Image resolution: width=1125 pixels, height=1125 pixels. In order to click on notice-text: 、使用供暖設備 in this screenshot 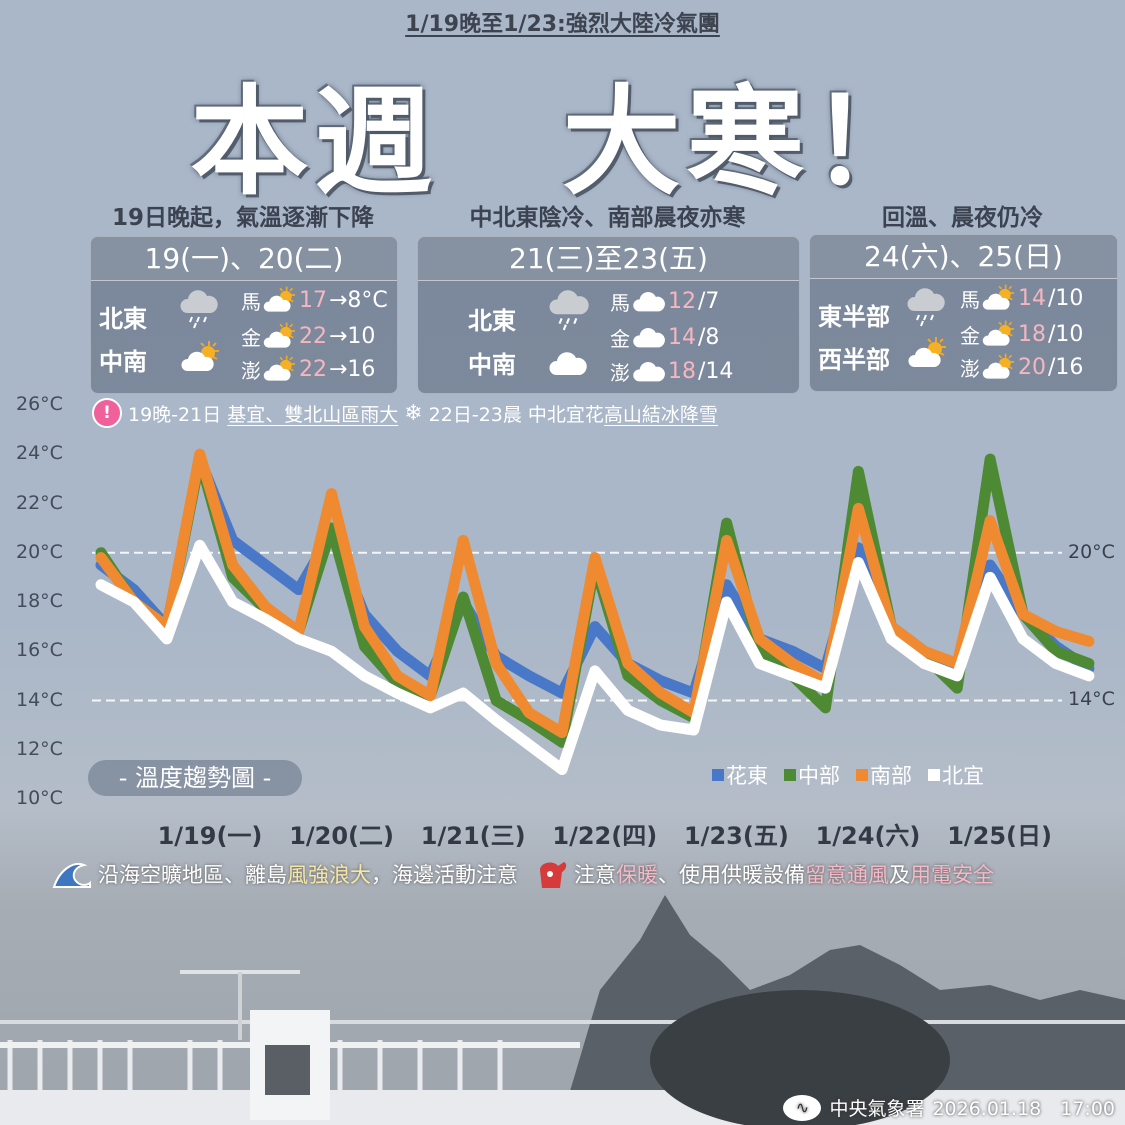, I will do `click(731, 875)`.